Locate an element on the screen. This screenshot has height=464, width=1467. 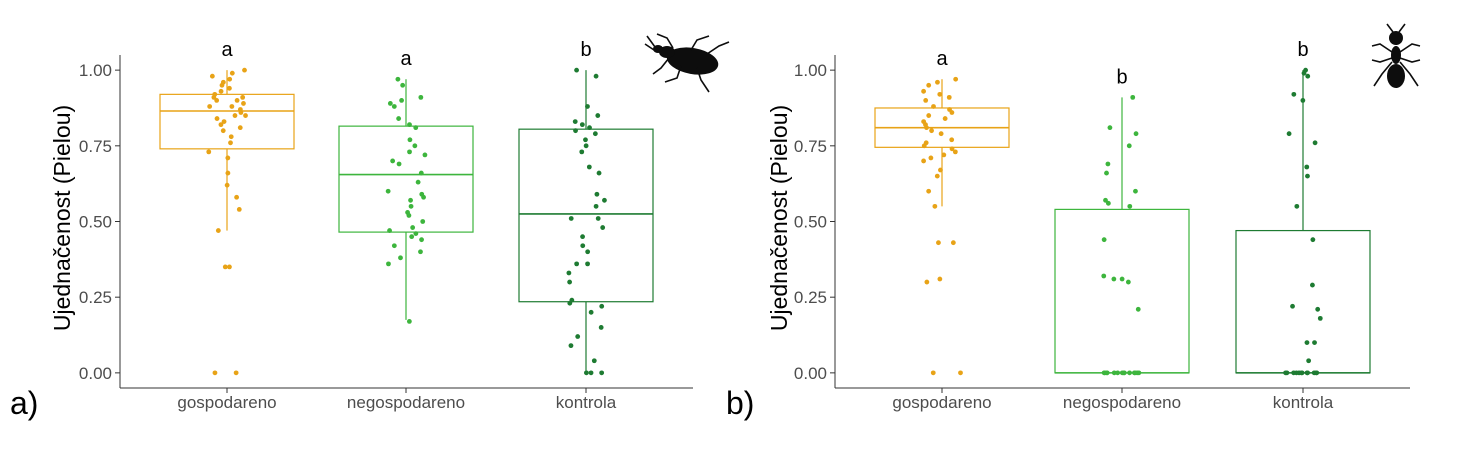
x-tick-label: negospodareno is located at coordinates (1122, 402).